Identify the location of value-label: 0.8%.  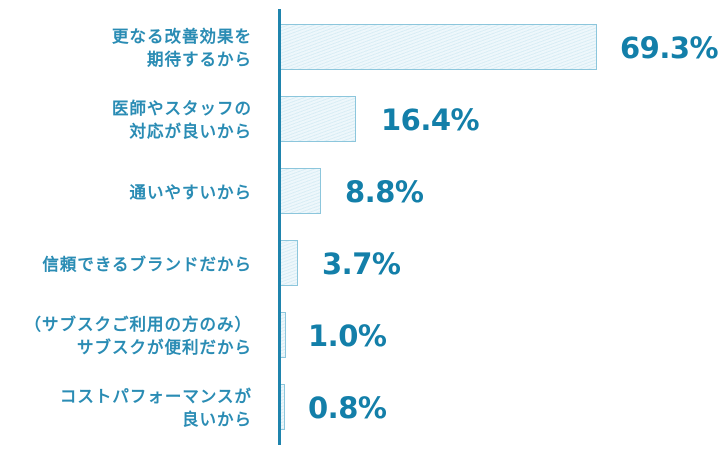
(347, 408).